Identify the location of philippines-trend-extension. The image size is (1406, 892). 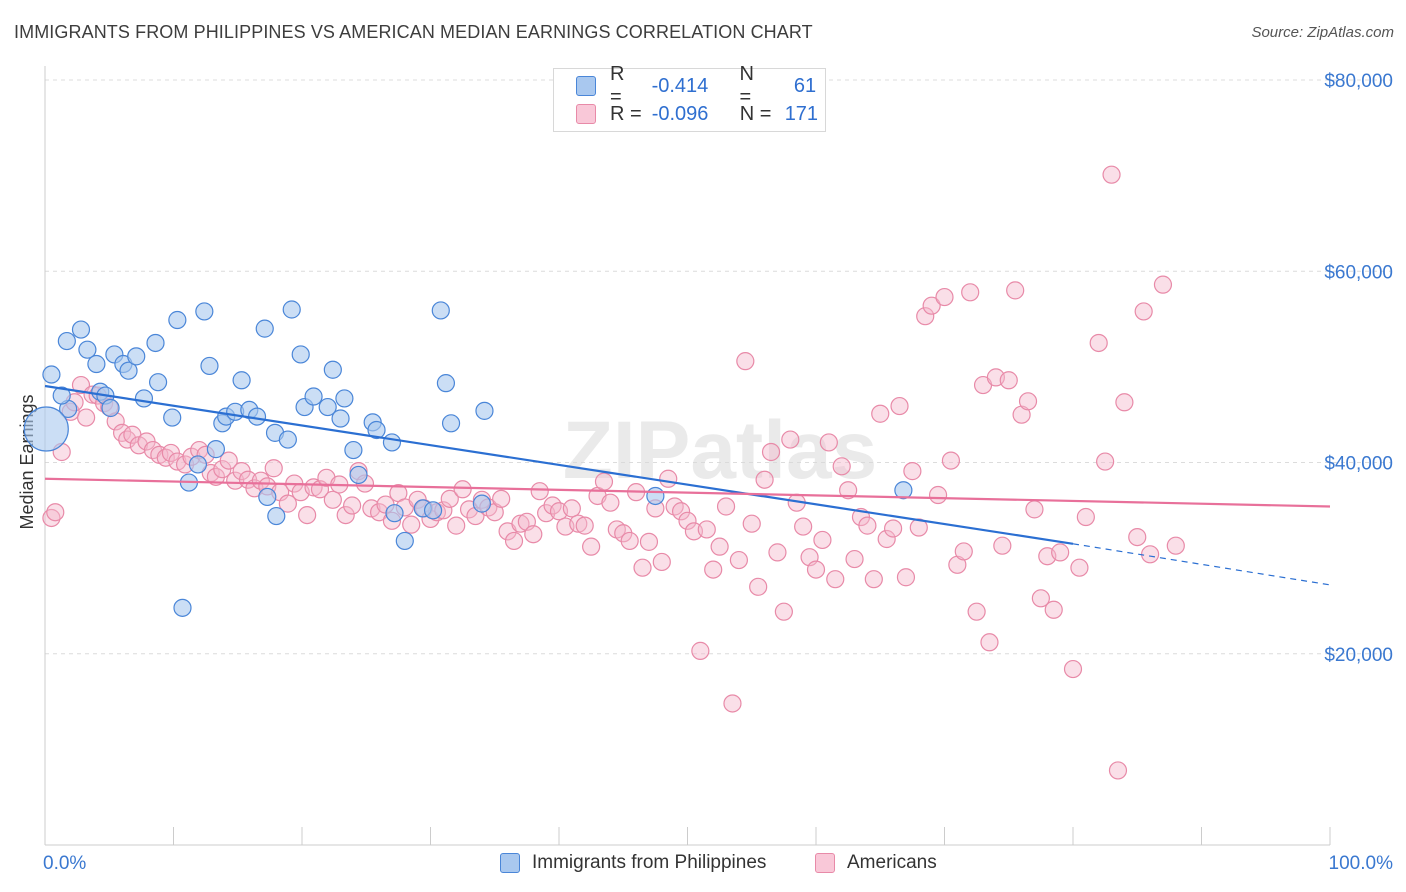
(1201, 564).